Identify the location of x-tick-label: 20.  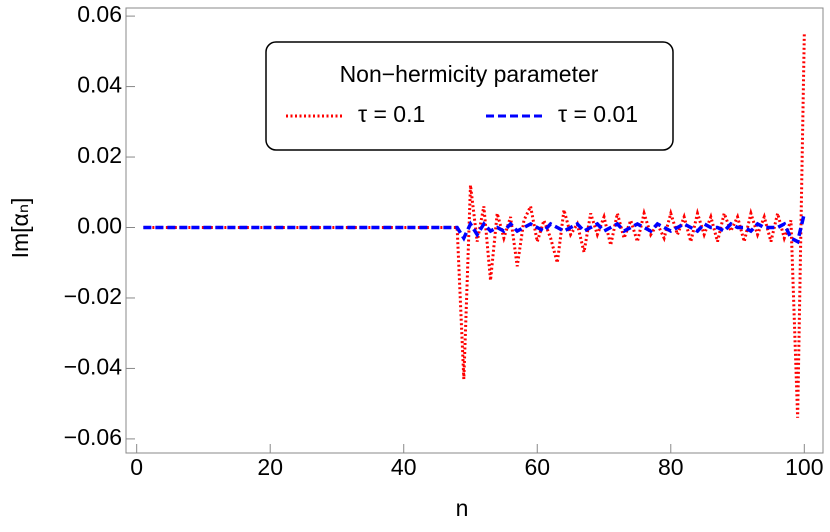
(270, 467).